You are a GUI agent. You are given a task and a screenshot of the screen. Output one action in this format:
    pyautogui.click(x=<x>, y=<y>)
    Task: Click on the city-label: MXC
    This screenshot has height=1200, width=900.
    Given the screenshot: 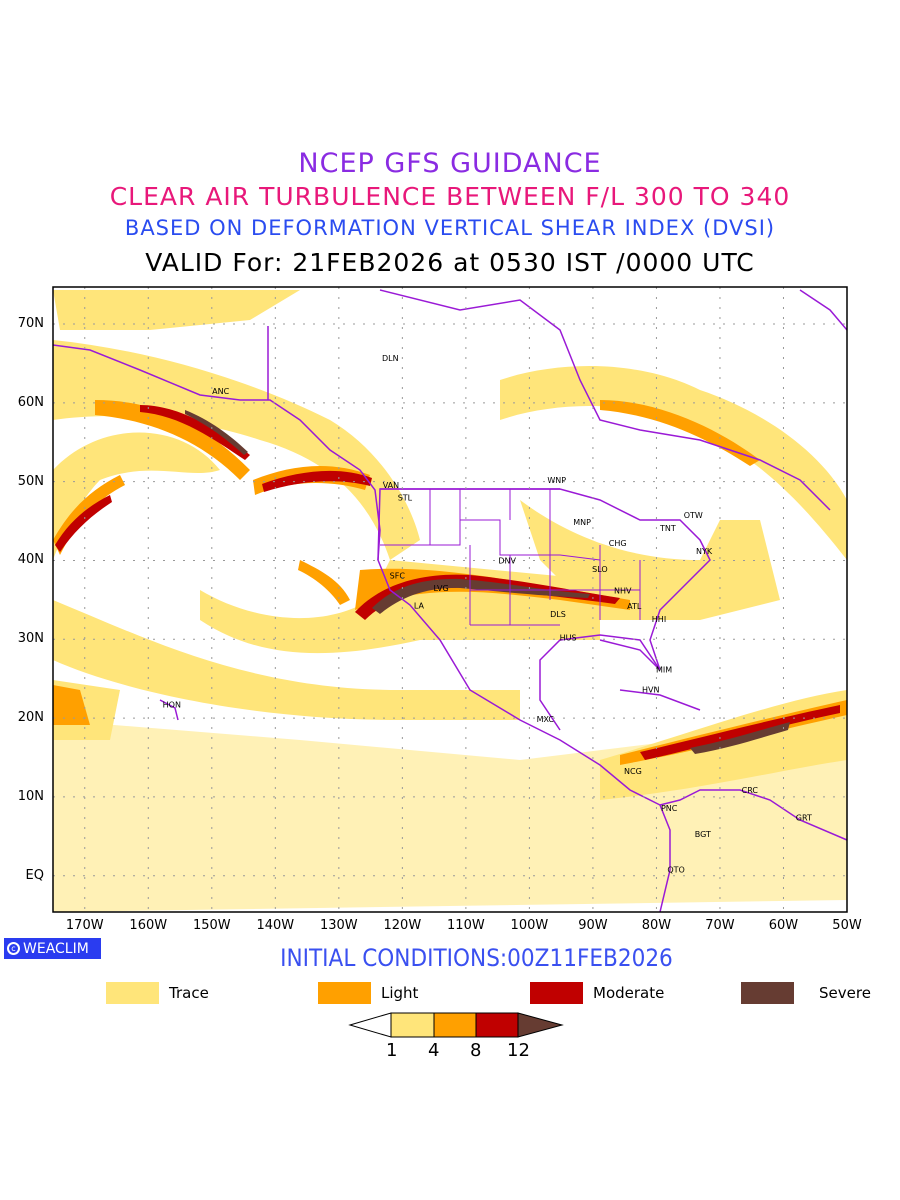 What is the action you would take?
    pyautogui.click(x=546, y=719)
    